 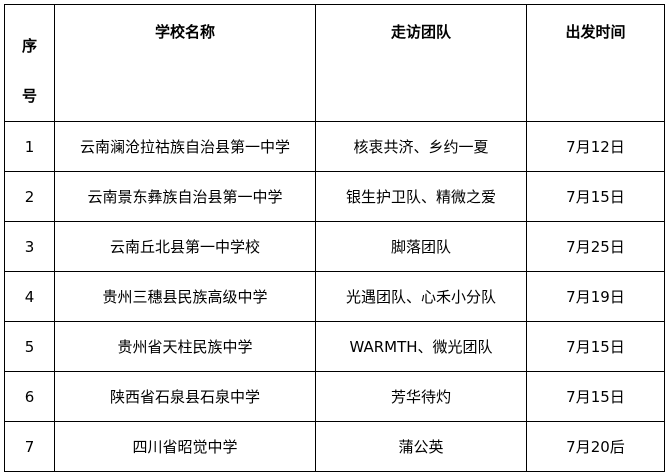 What do you see at coordinates (421, 246) in the screenshot?
I see `cell-team: 脚落团队` at bounding box center [421, 246].